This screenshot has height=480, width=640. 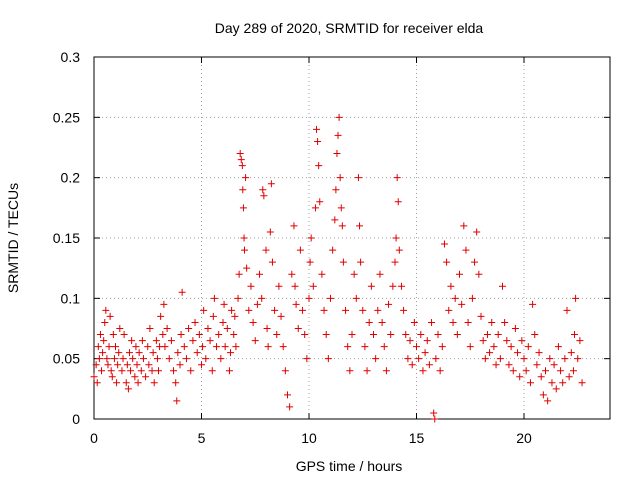 What do you see at coordinates (76, 419) in the screenshot?
I see `y-tick-label: 0` at bounding box center [76, 419].